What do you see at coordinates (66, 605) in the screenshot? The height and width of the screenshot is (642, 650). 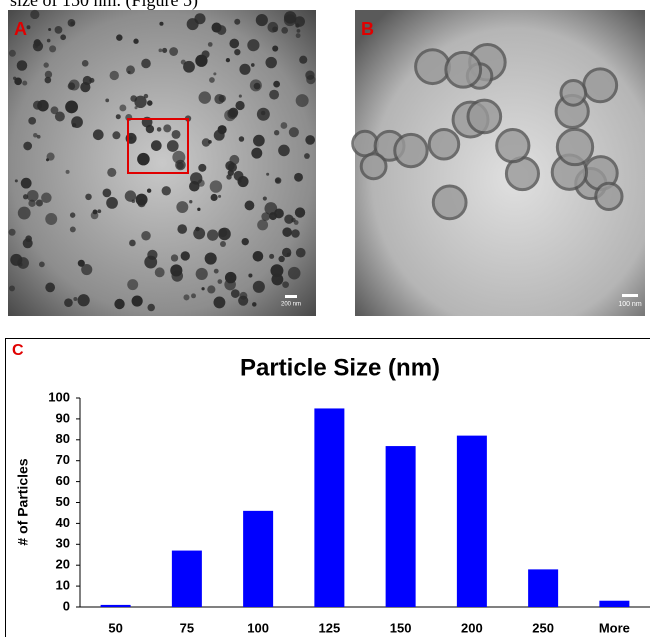 I see `y-tick-label: 0` at bounding box center [66, 605].